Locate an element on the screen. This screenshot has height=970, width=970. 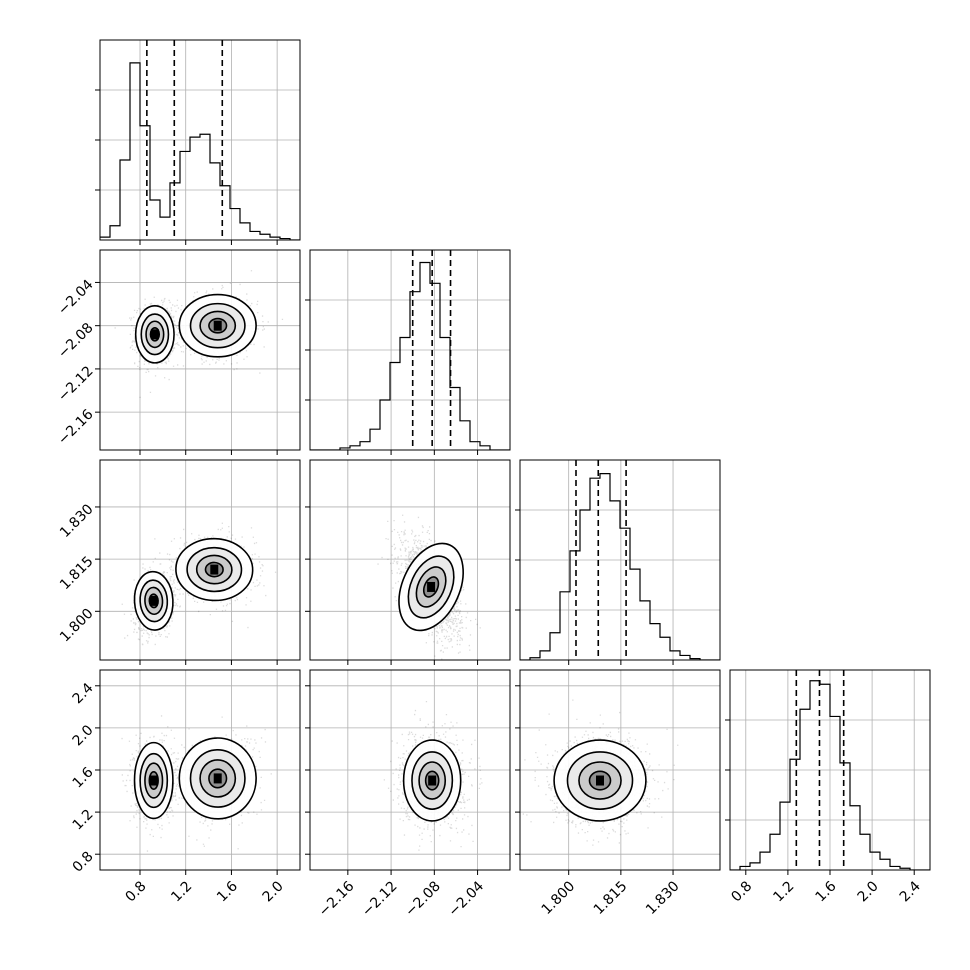
y-tick-label-1-3: −2.04 is located at coordinates (76, 298).